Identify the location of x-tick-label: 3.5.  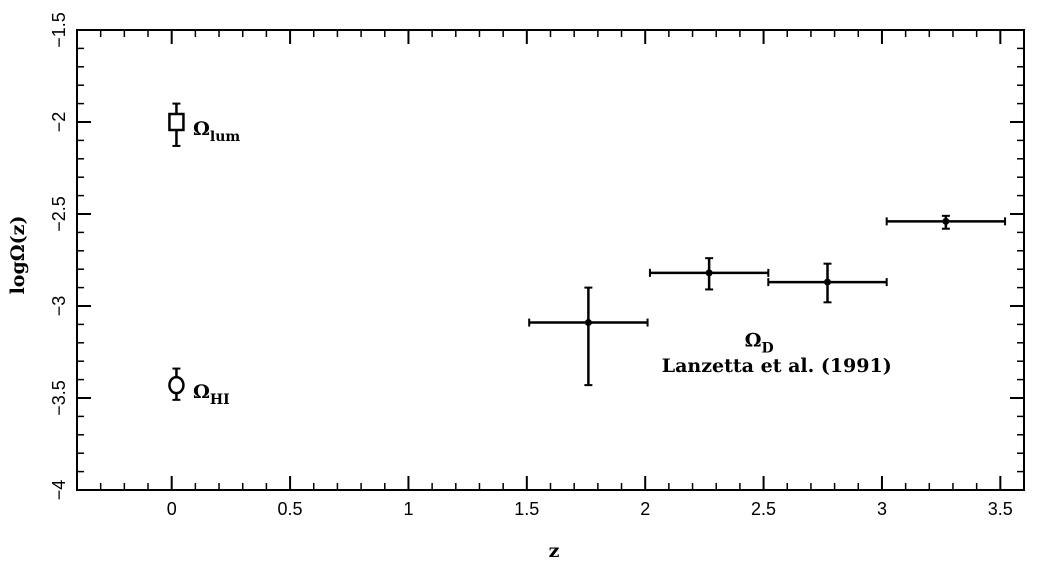
(1000, 509).